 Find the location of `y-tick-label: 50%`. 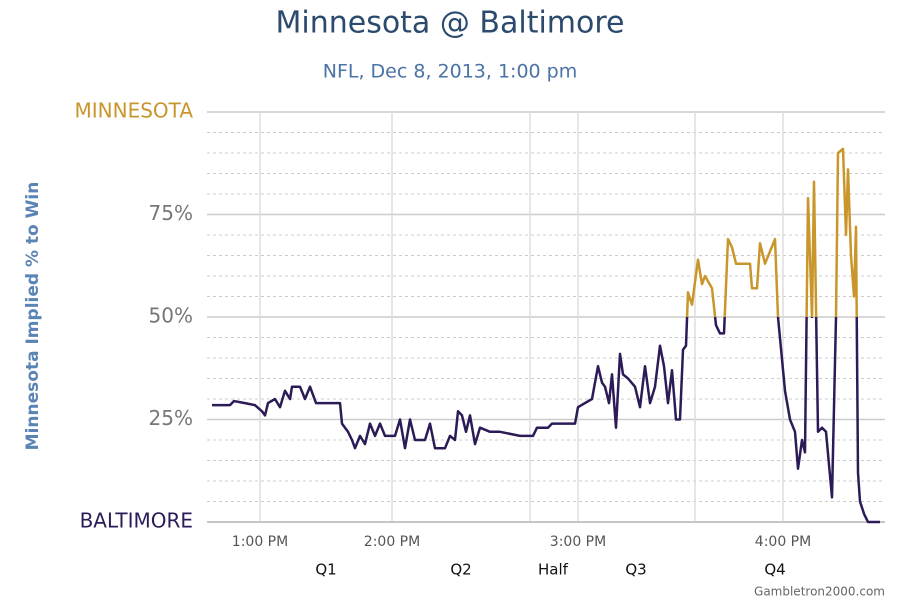

y-tick-label: 50% is located at coordinates (171, 316).